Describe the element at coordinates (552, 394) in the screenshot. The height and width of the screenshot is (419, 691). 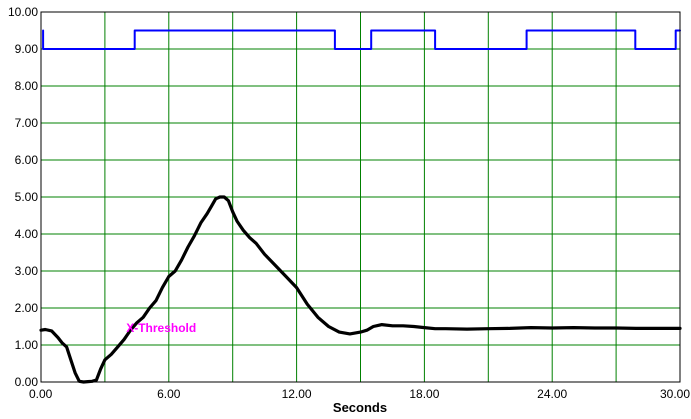
I see `x-tick-label: 24.00` at that location.